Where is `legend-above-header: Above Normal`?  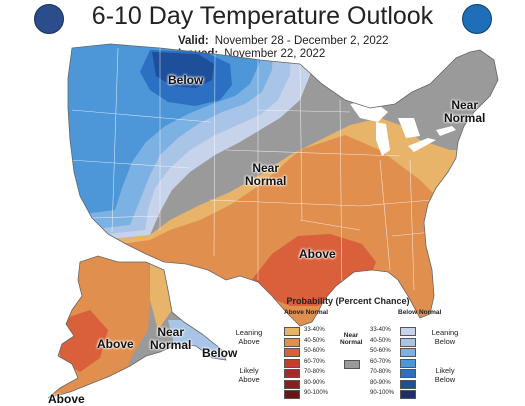 legend-above-header: Above Normal is located at coordinates (306, 312).